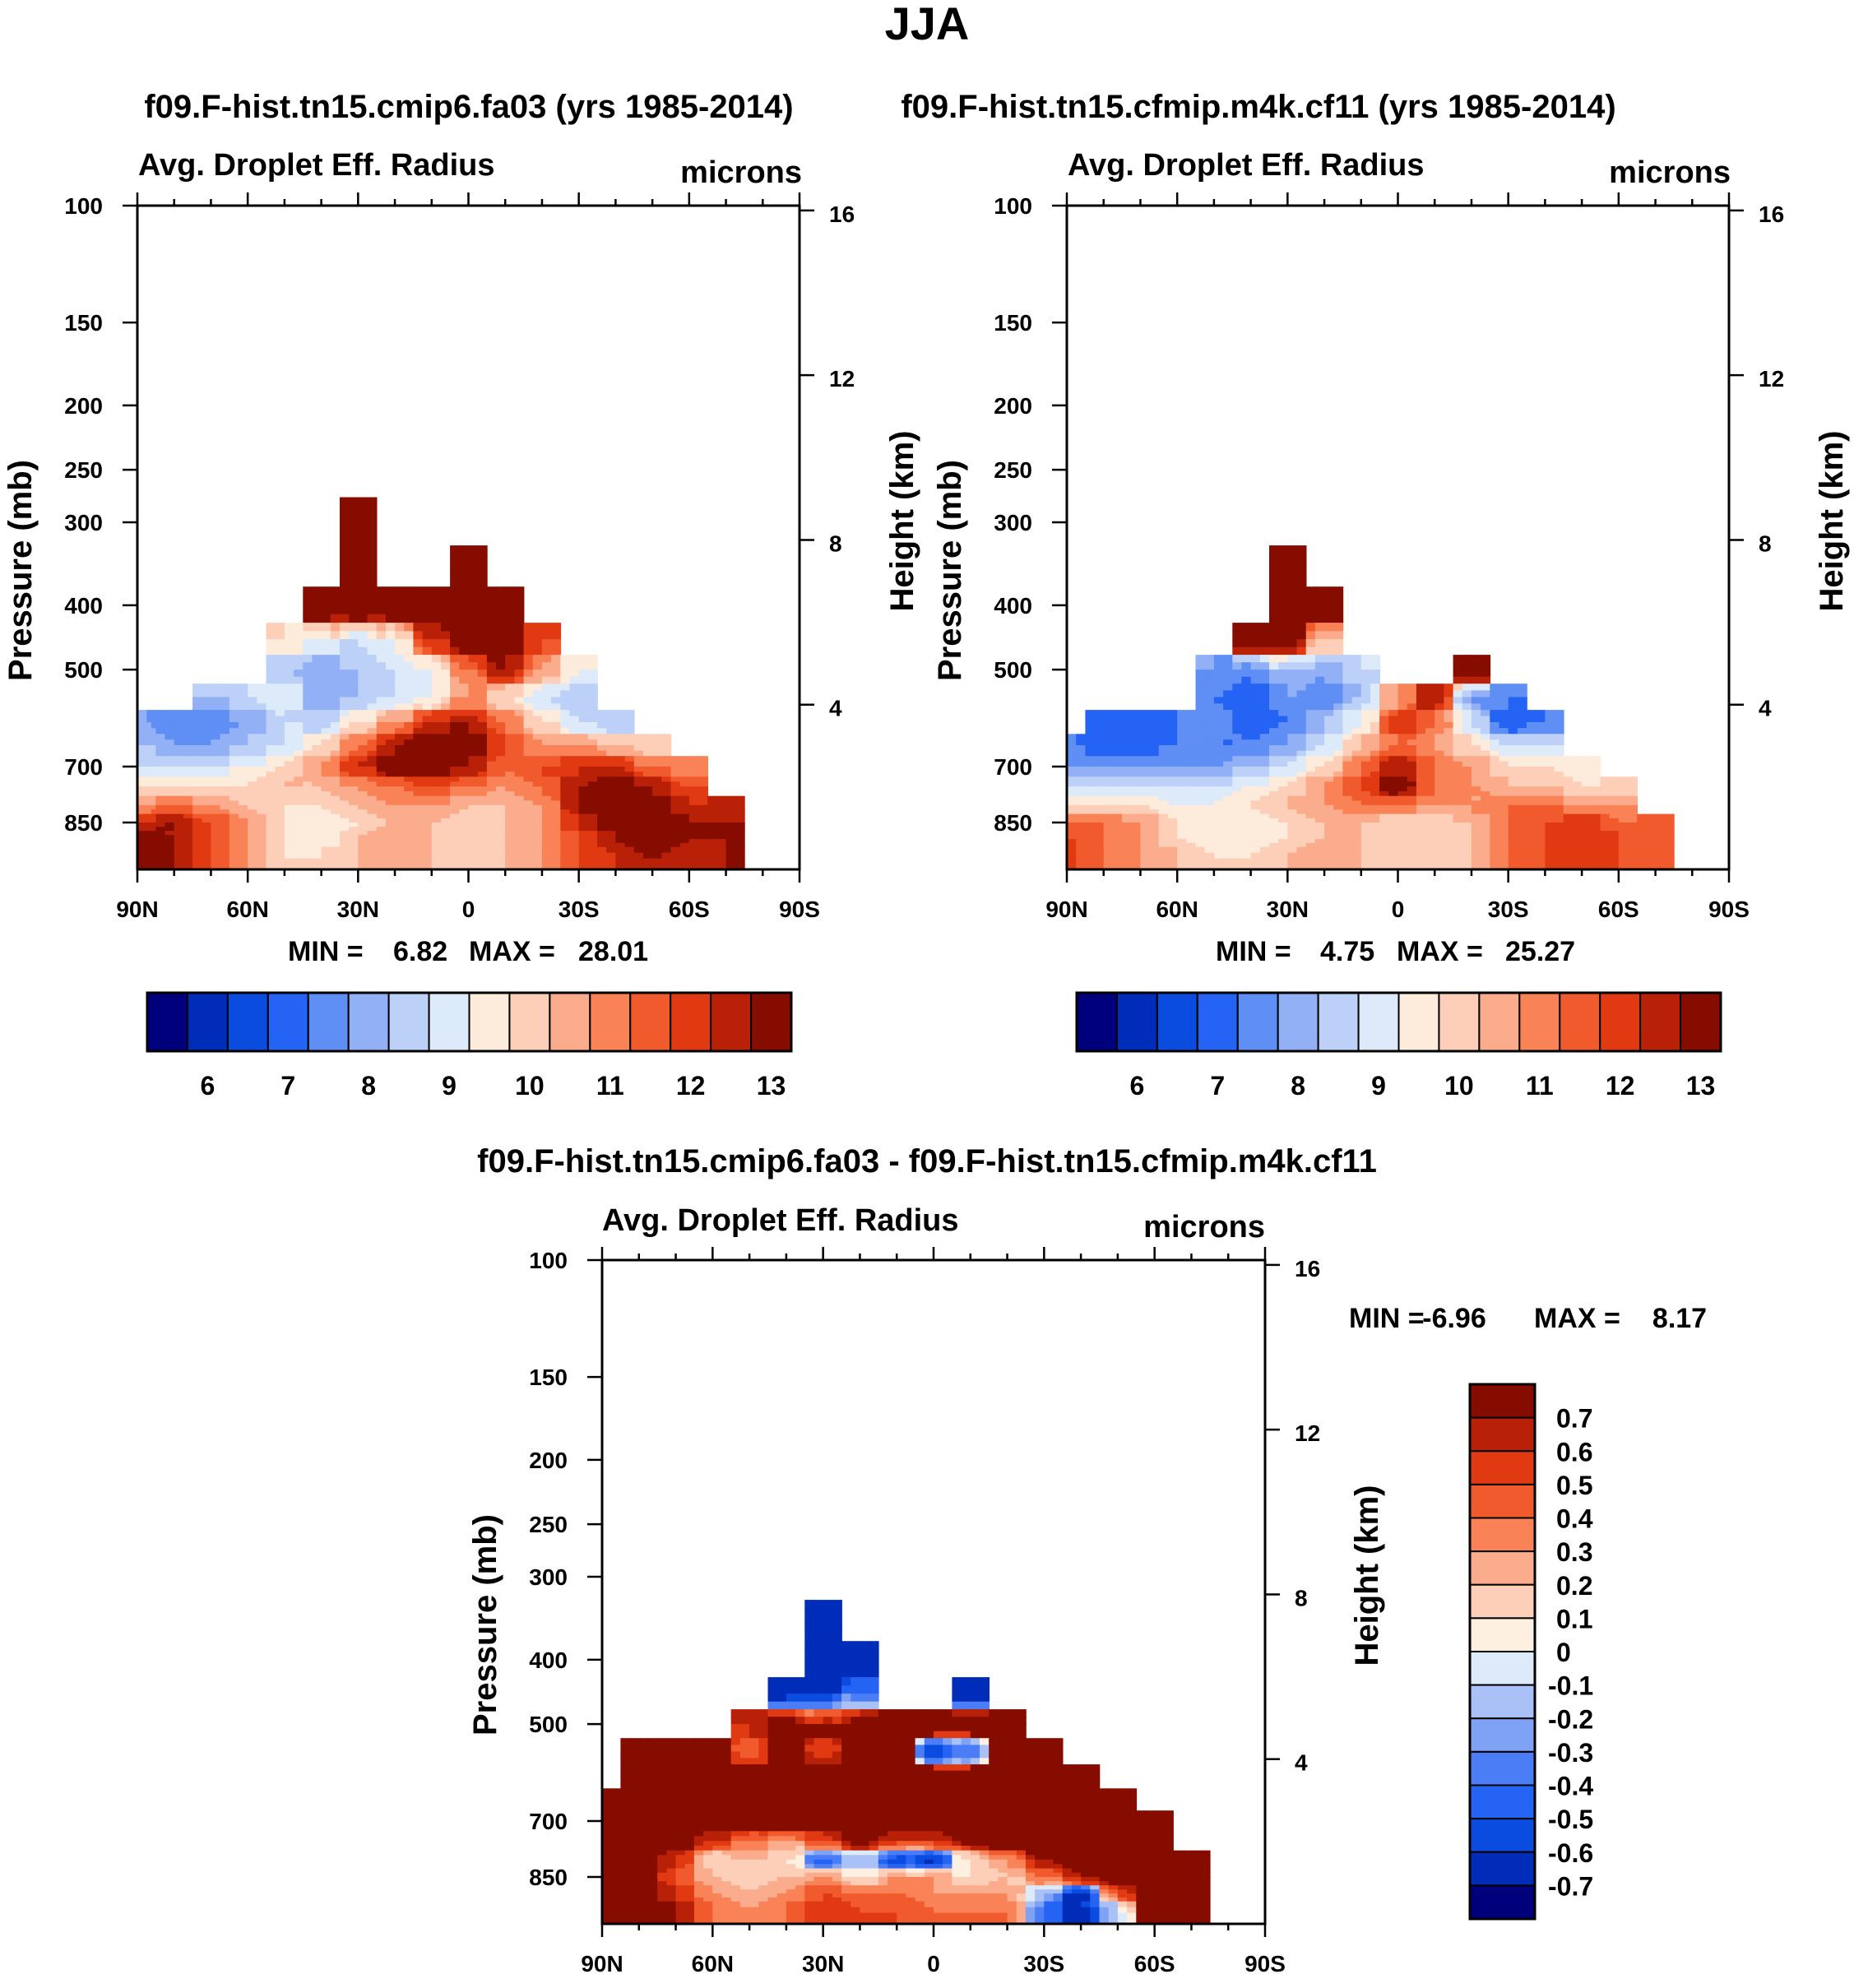 This screenshot has height=1988, width=1854. Describe the element at coordinates (799, 910) in the screenshot. I see `x-tick-label: 90S` at that location.